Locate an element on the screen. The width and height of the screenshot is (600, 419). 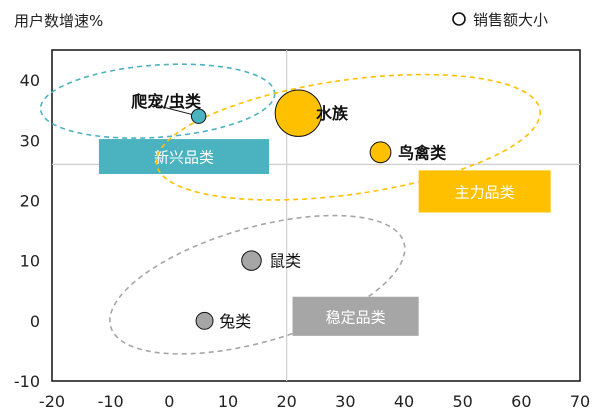
point-leader-line is located at coordinates (175, 110).